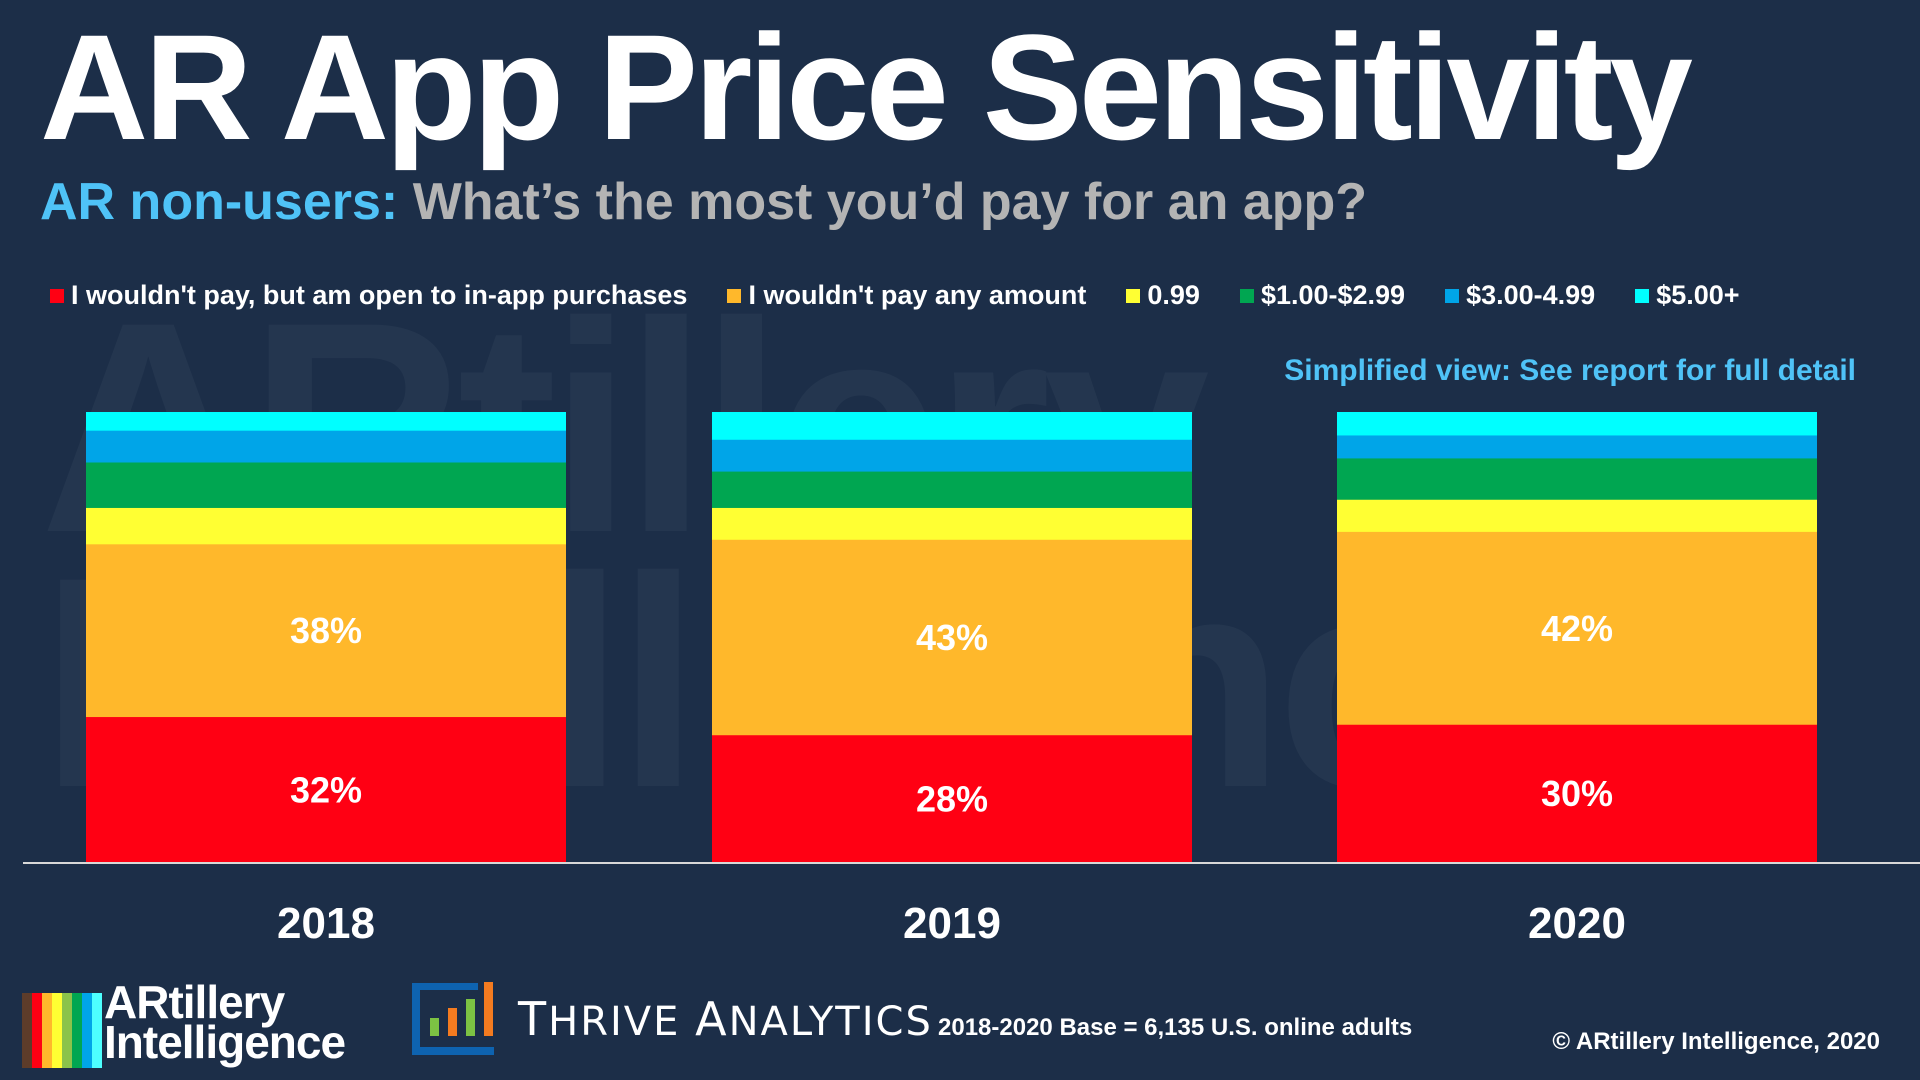 The image size is (1920, 1080). Describe the element at coordinates (1173, 295) in the screenshot. I see `legend-label: 0.99` at that location.